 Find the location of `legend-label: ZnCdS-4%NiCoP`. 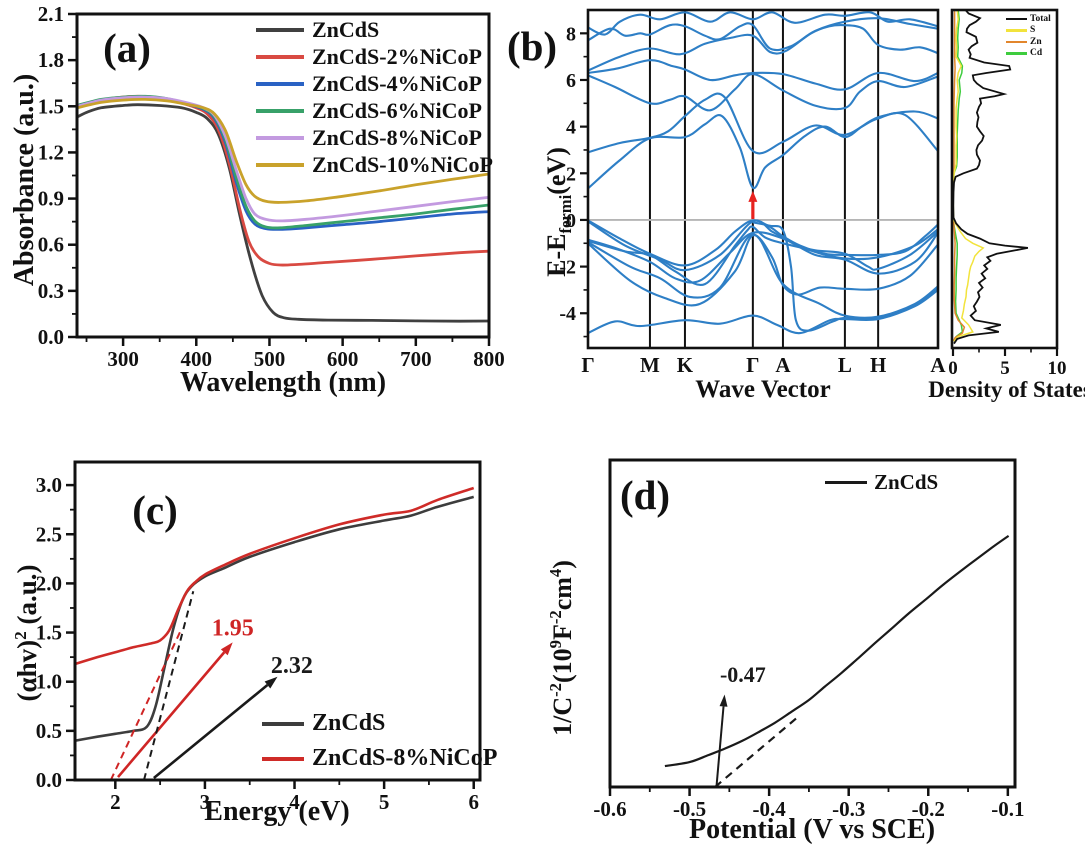

legend-label: ZnCdS-4%NiCoP is located at coordinates (397, 83).